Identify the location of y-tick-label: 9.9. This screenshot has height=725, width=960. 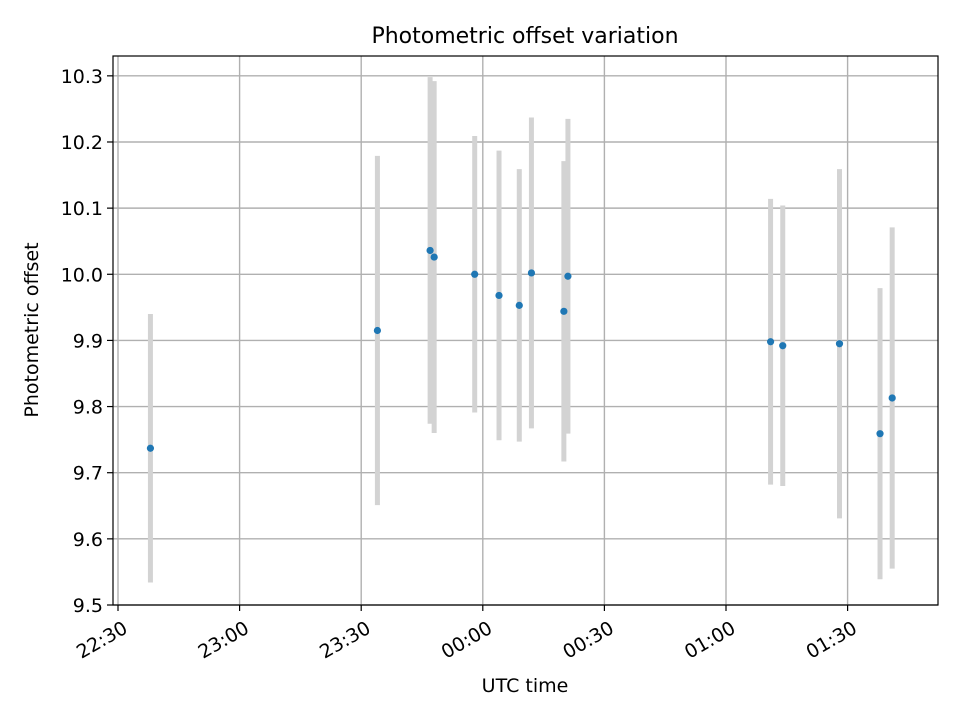
(88, 341).